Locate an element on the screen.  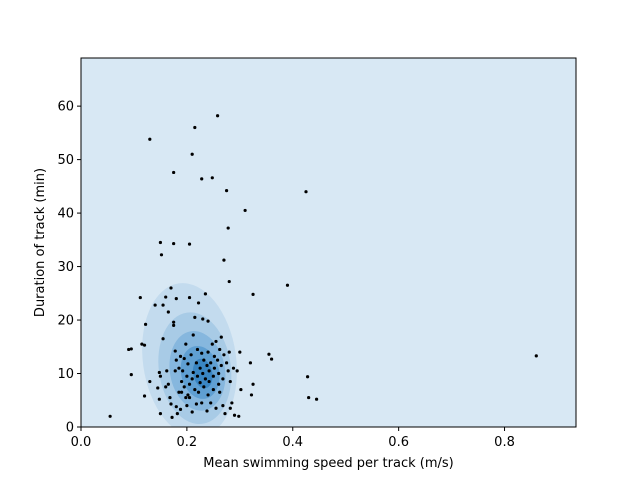
y-axis-label: Duration of track (min) is located at coordinates (40, 242).